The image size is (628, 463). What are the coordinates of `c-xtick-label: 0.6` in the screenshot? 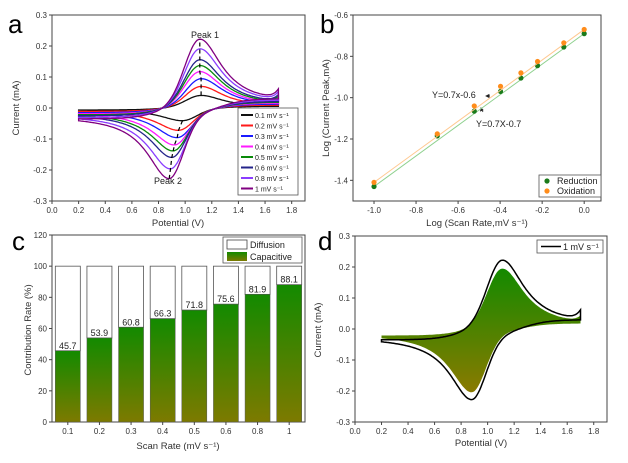 It's located at (226, 431).